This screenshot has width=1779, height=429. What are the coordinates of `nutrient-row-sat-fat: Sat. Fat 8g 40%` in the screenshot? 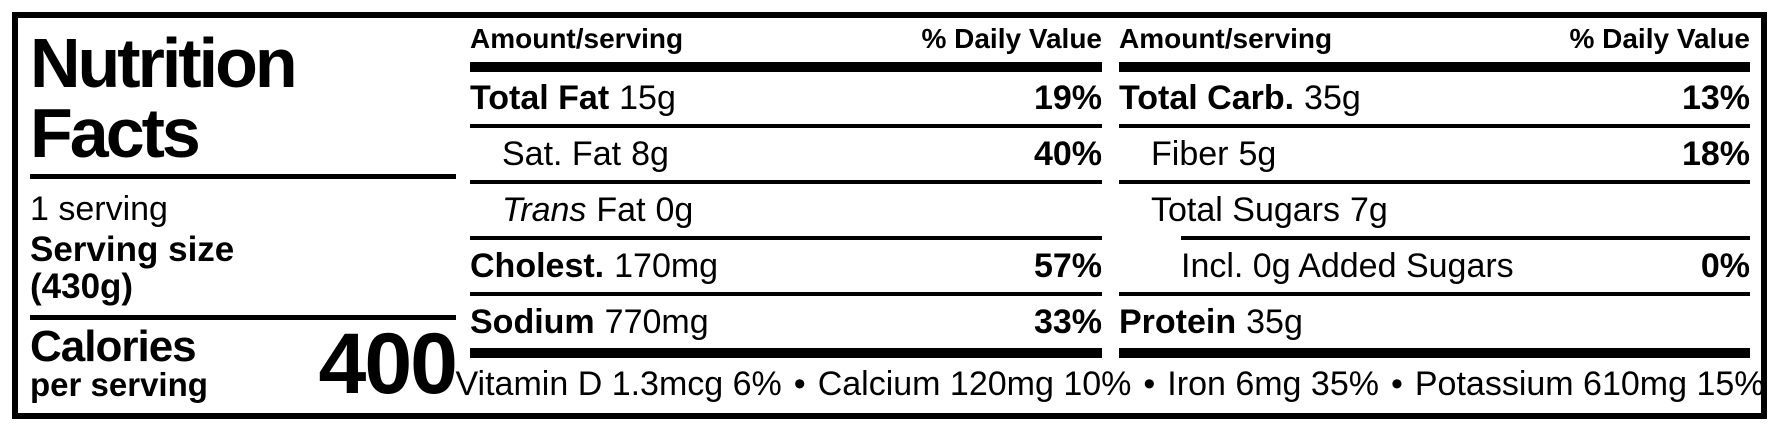 It's located at (802, 153).